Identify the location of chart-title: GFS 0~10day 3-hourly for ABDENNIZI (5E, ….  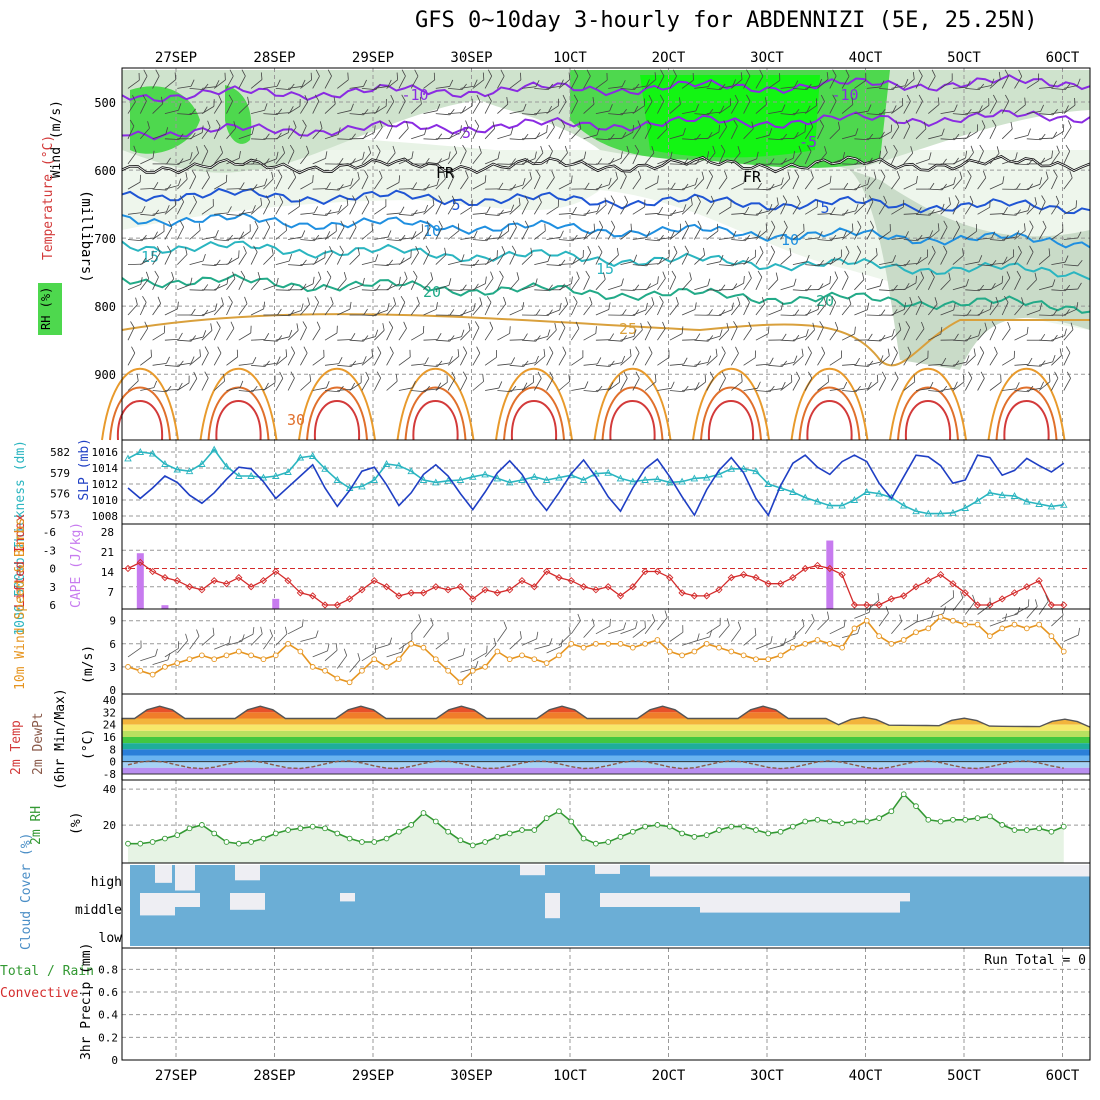
(726, 20).